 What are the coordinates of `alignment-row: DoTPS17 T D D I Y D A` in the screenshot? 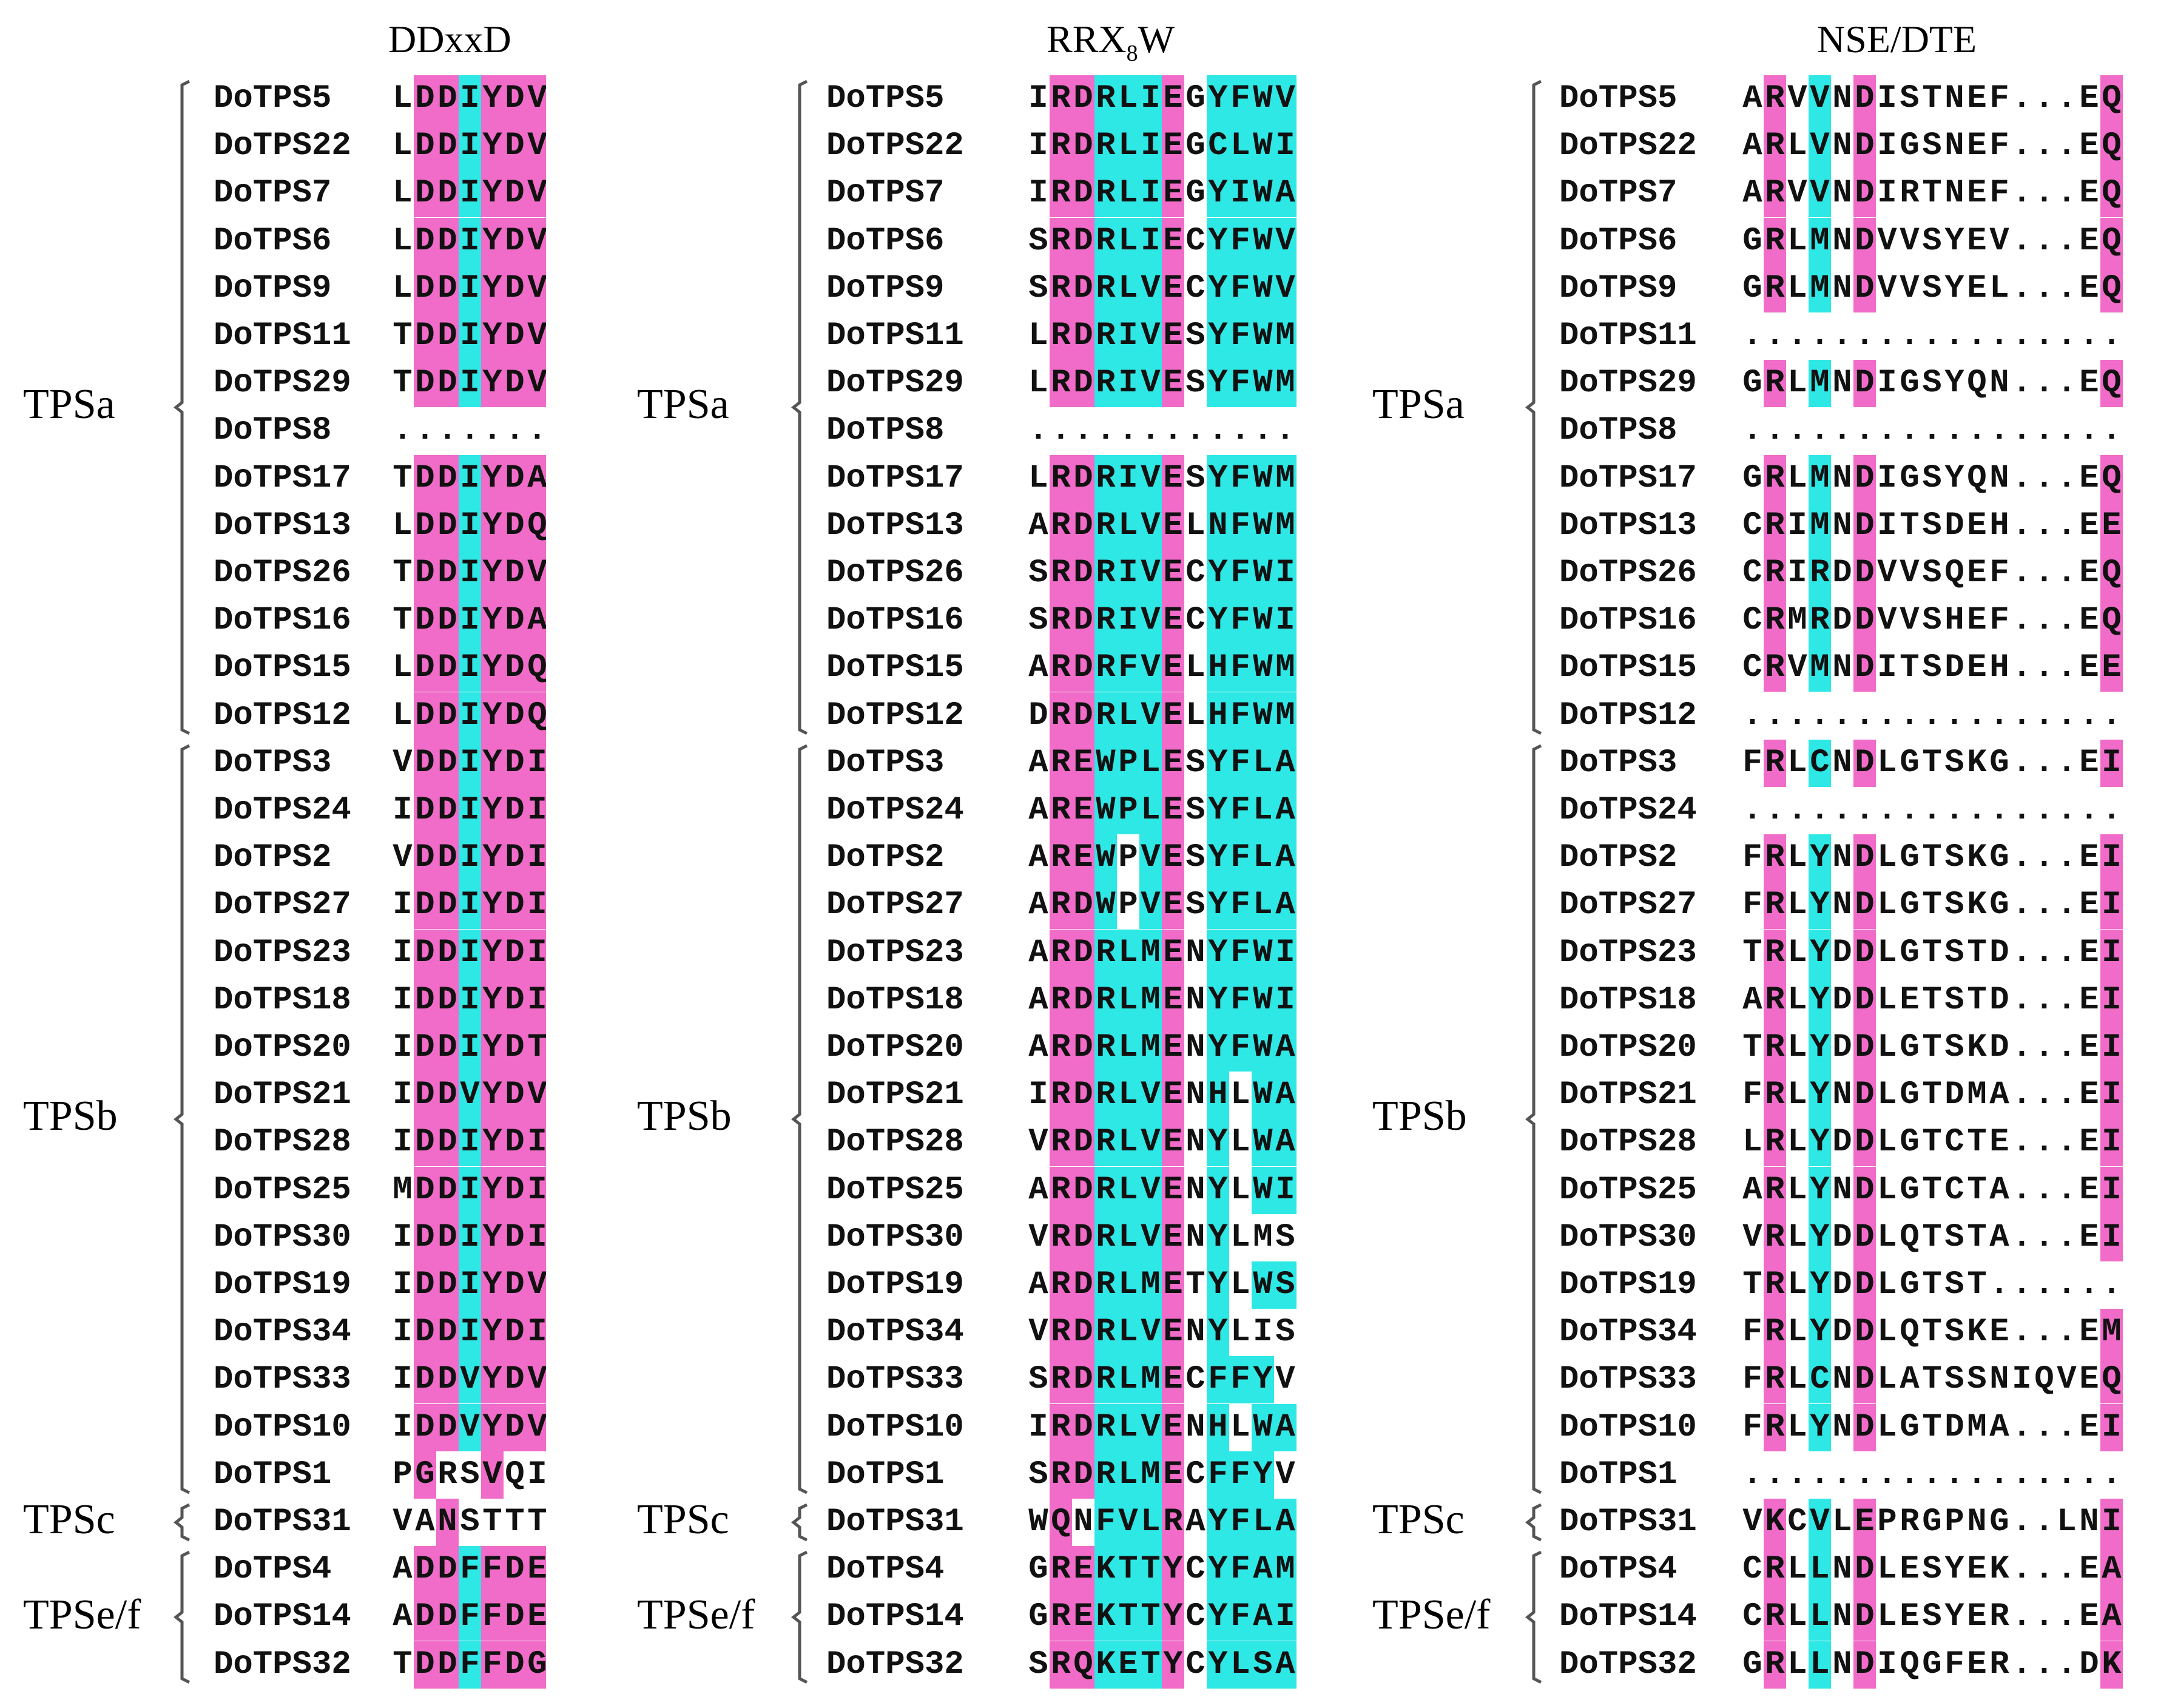 It's located at (380, 478).